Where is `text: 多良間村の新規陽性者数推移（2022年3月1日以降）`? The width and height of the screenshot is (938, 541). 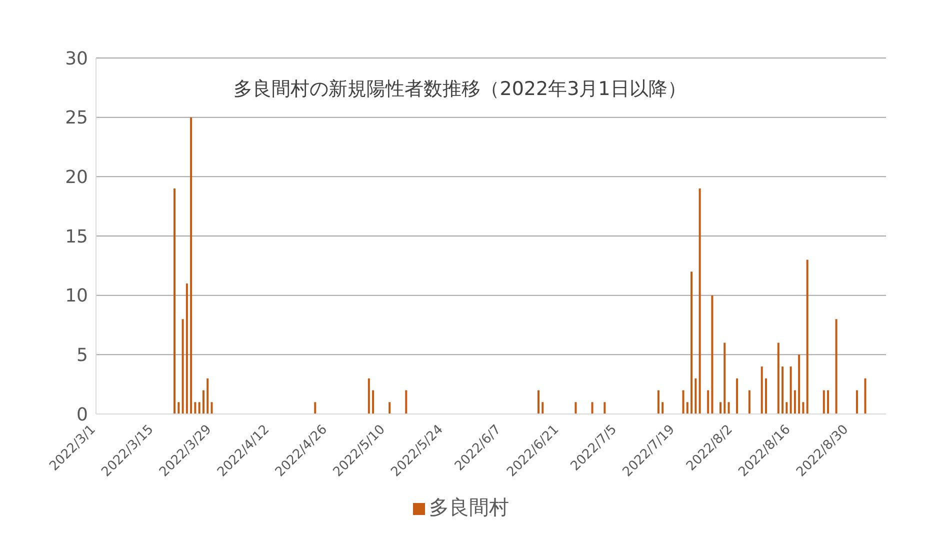 text: 多良間村の新規陽性者数推移（2022年3月1日以降） is located at coordinates (460, 89).